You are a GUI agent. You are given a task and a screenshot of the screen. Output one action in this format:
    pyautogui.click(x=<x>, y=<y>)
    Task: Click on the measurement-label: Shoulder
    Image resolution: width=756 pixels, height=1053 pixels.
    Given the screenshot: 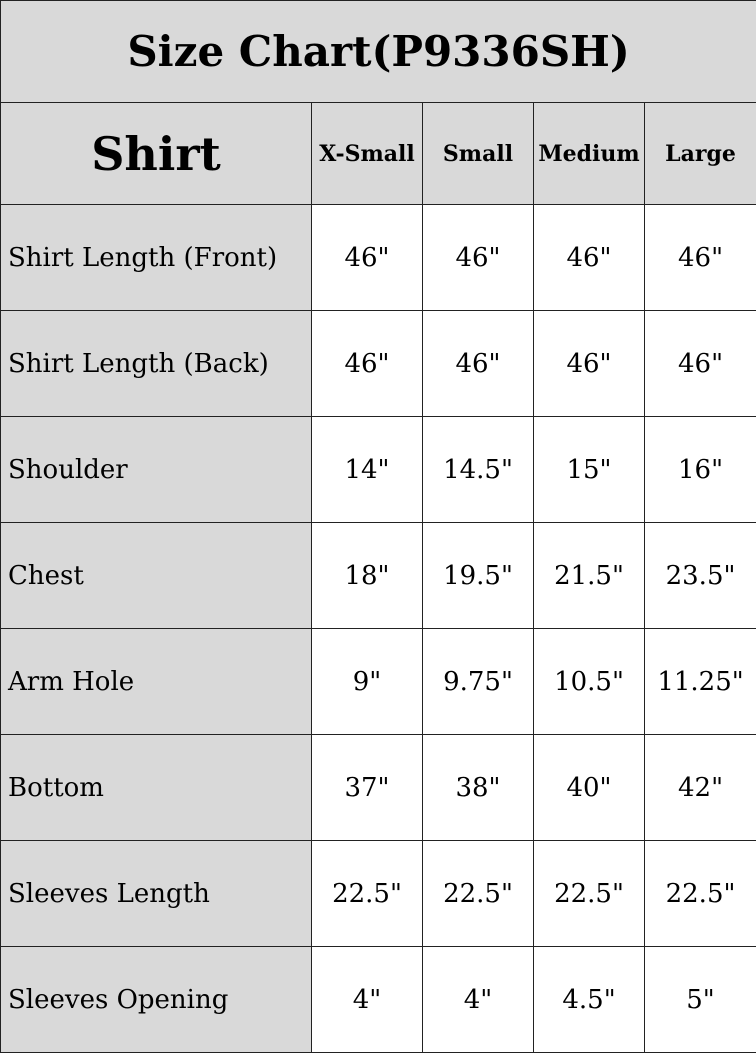 What is the action you would take?
    pyautogui.click(x=156, y=470)
    